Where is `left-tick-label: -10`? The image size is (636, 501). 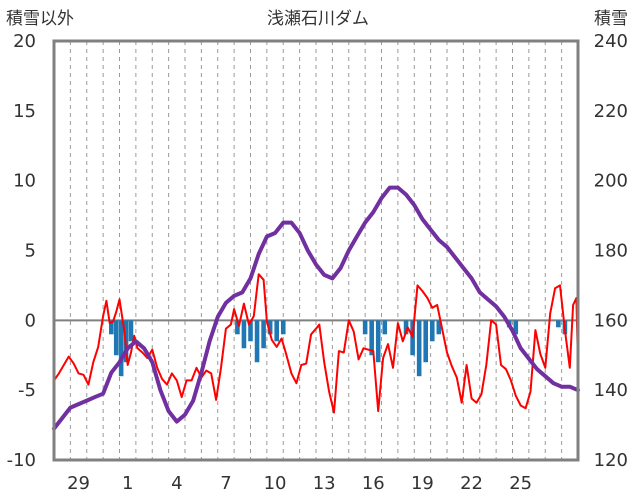
left-tick-label: -10 is located at coordinates (21, 460).